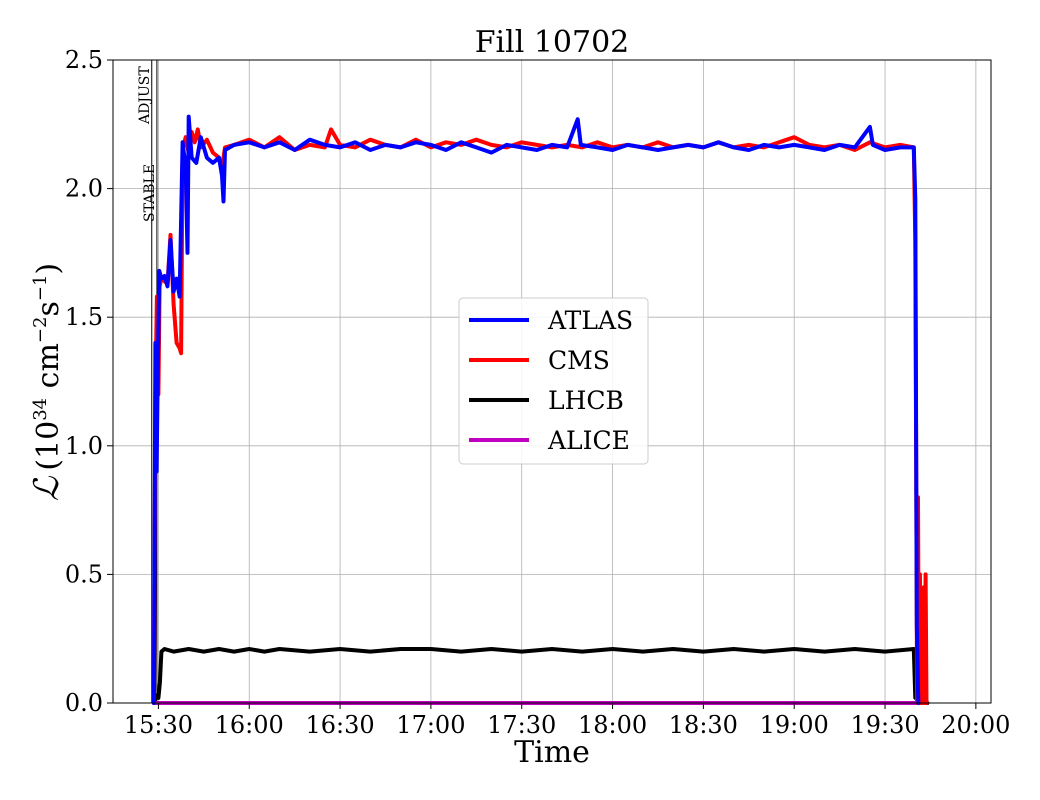 The image size is (1040, 800). I want to click on legend-label: LHCB, so click(586, 400).